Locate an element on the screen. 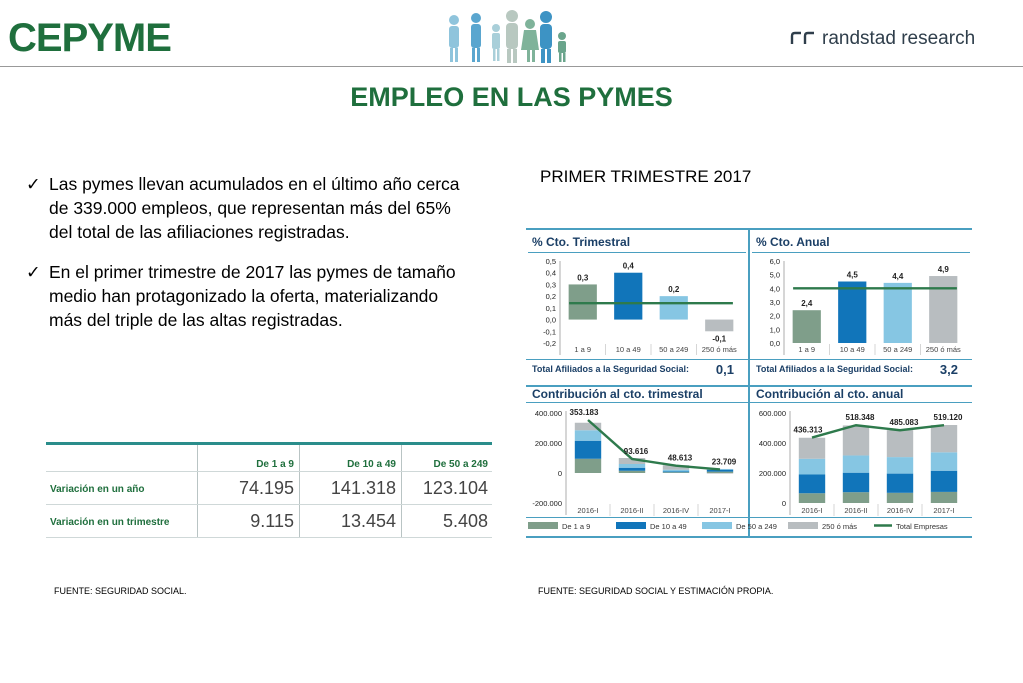 The width and height of the screenshot is (1023, 683). footer-top-border is located at coordinates (749, 359).